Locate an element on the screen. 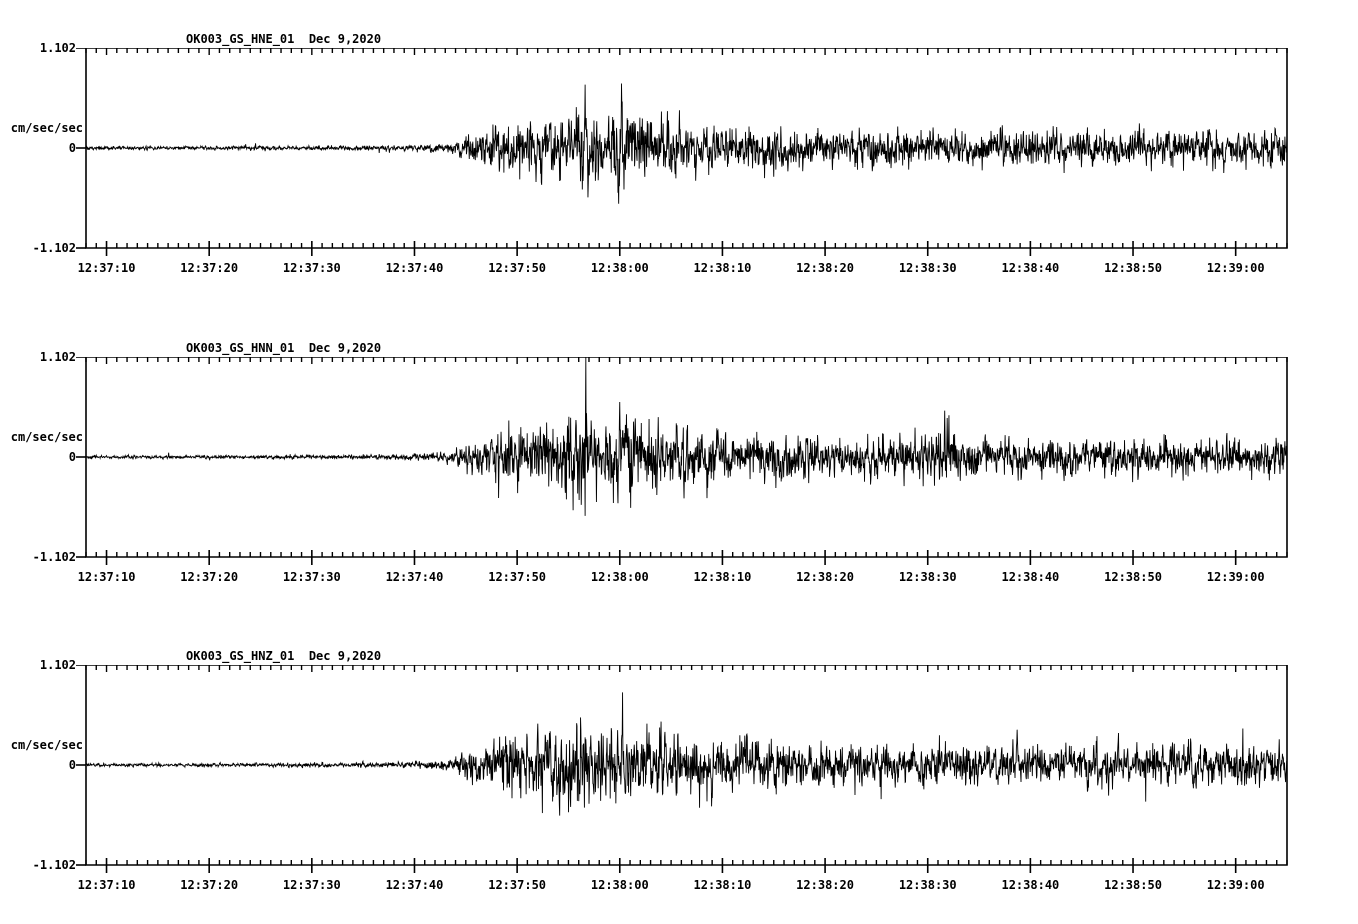  y-axis-unit-label-hnn: cm/sec/sec is located at coordinates (46, 437).